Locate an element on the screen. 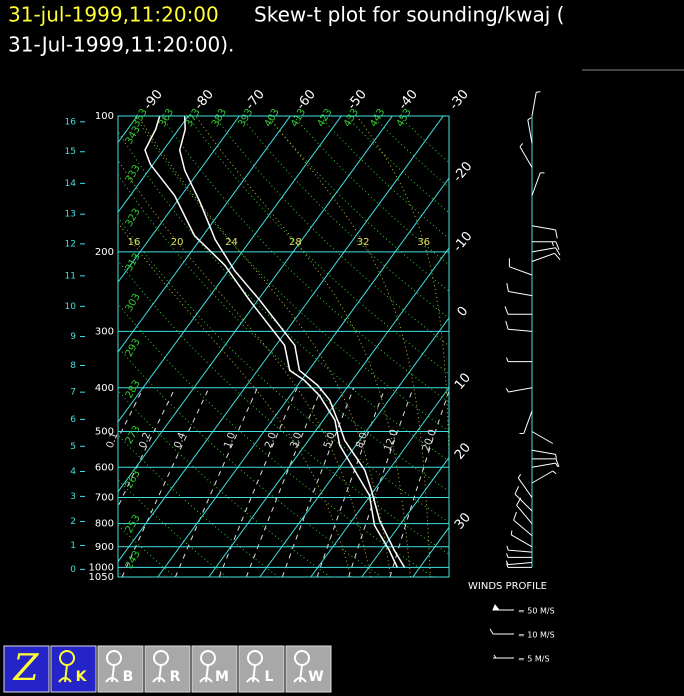 This screenshot has height=696, width=684. height-tick-label: 10 is located at coordinates (71, 307).